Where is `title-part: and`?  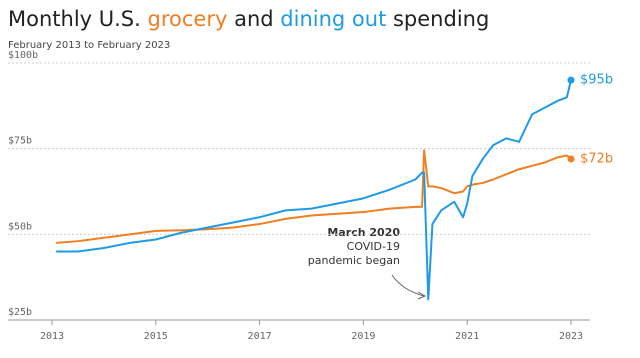 title-part: and is located at coordinates (254, 19).